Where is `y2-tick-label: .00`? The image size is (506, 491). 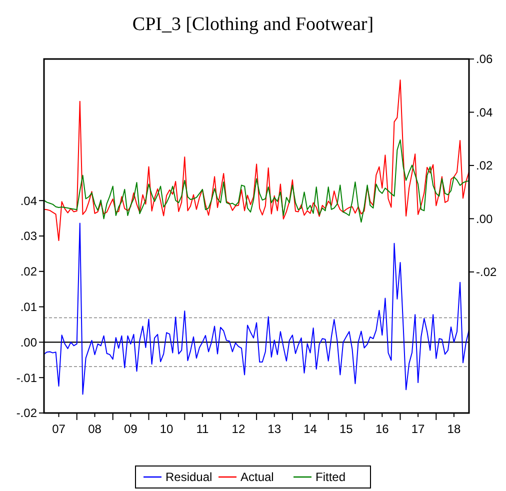
y2-tick-label: .00 is located at coordinates (485, 219).